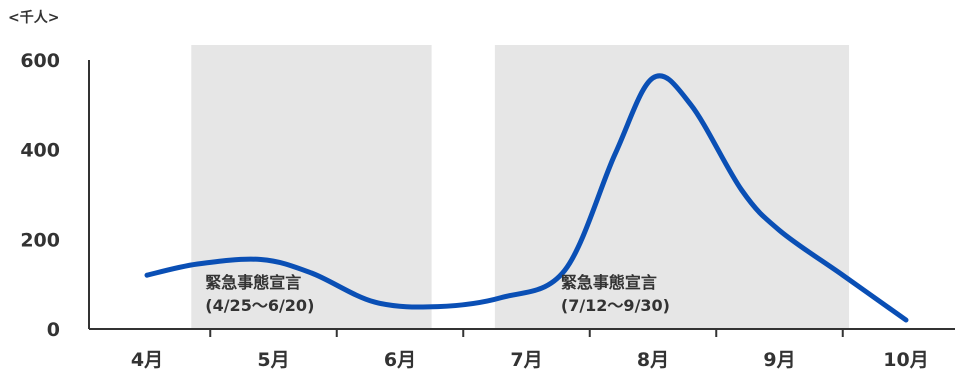 The height and width of the screenshot is (372, 962). Describe the element at coordinates (259, 305) in the screenshot. I see `period-dates-1: (4/25〜6/20)` at that location.